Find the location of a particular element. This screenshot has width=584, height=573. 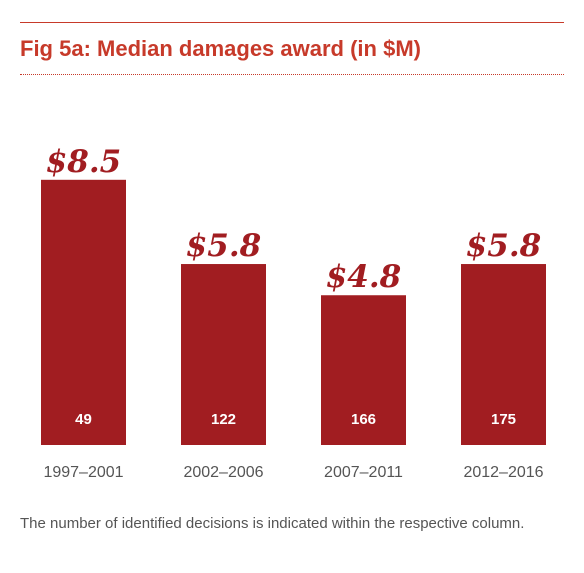

value-label-4: $5.8 is located at coordinates (504, 246).